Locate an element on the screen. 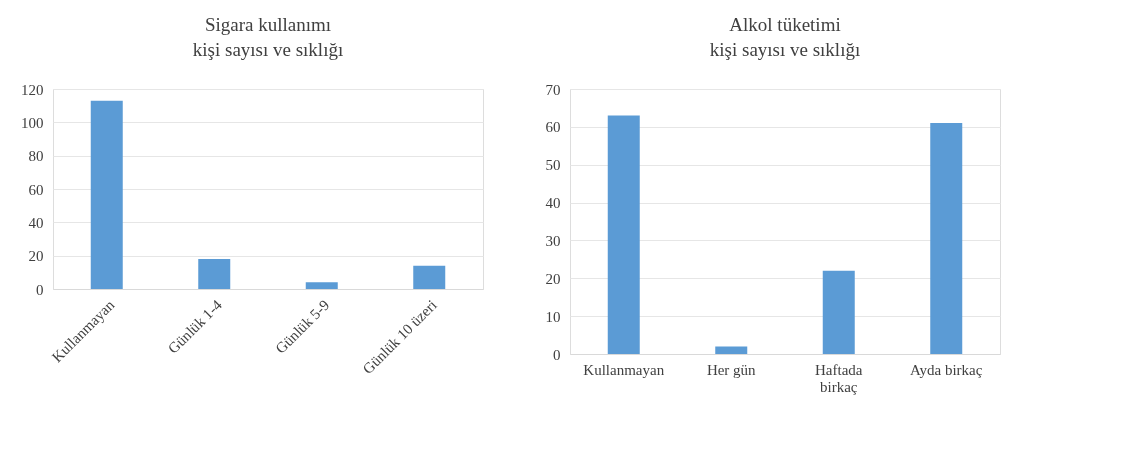 This screenshot has height=455, width=1148. x-tick-label: Her gün is located at coordinates (731, 369).